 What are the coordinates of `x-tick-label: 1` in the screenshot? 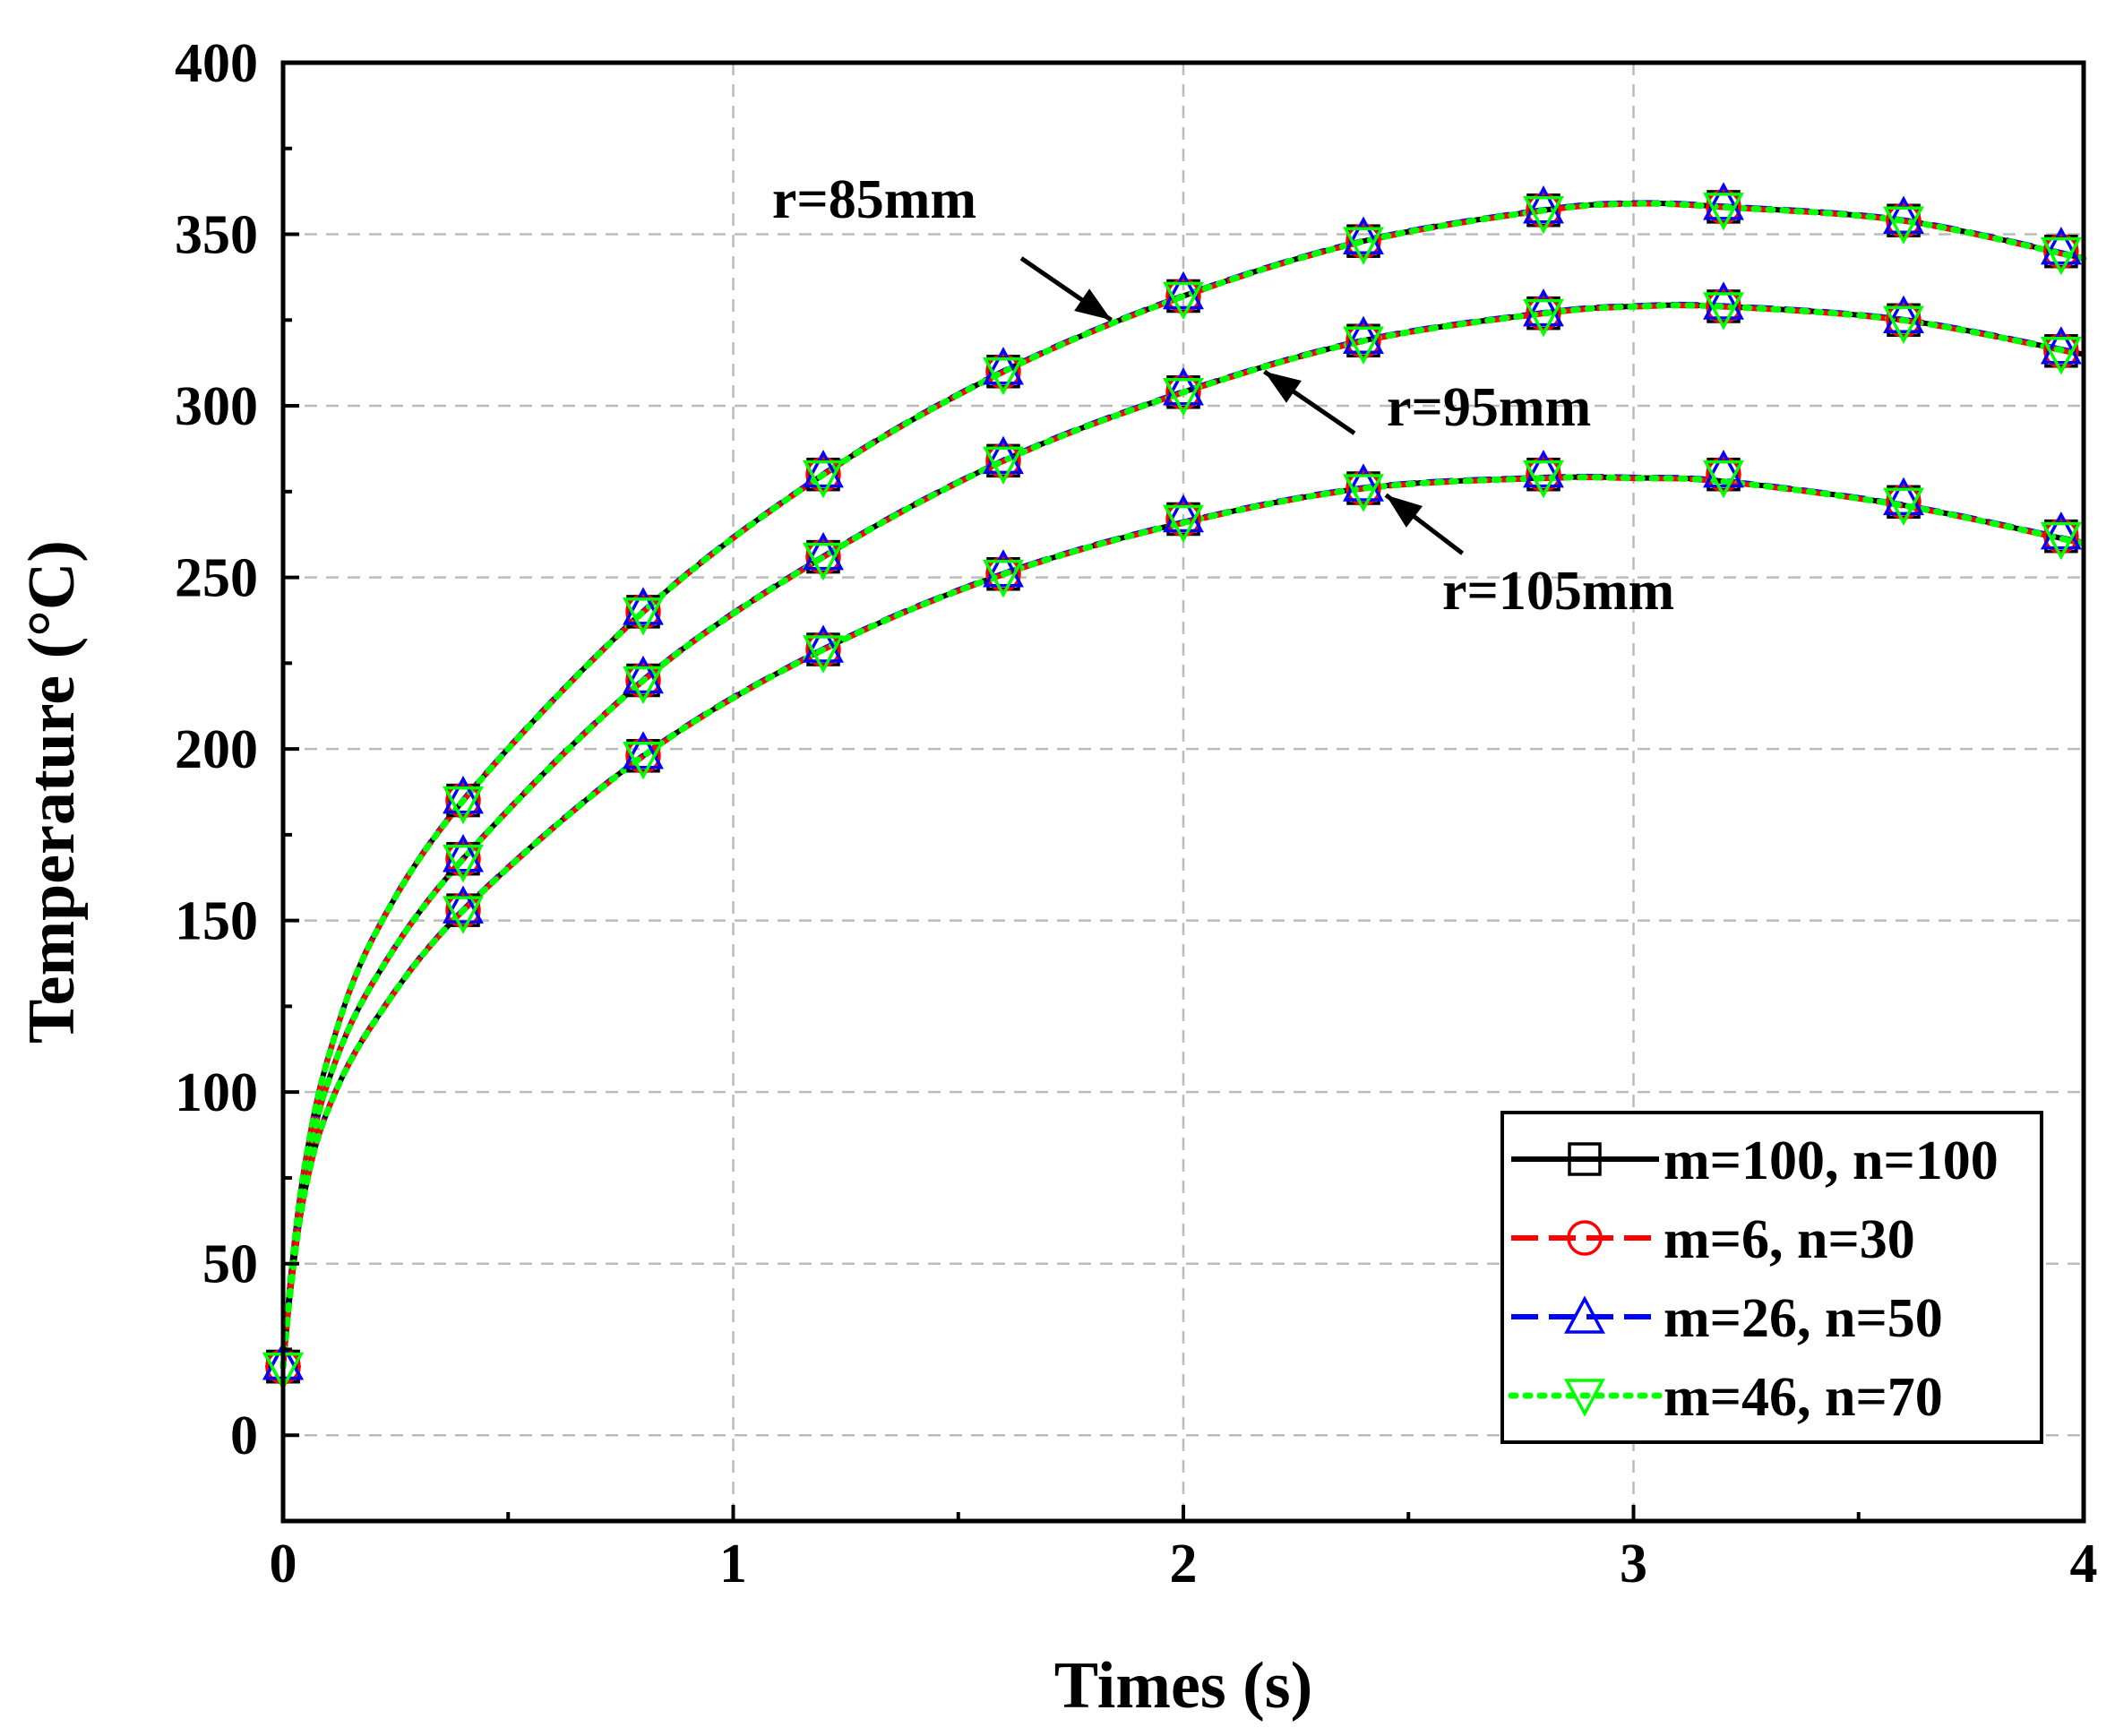 It's located at (733, 1564).